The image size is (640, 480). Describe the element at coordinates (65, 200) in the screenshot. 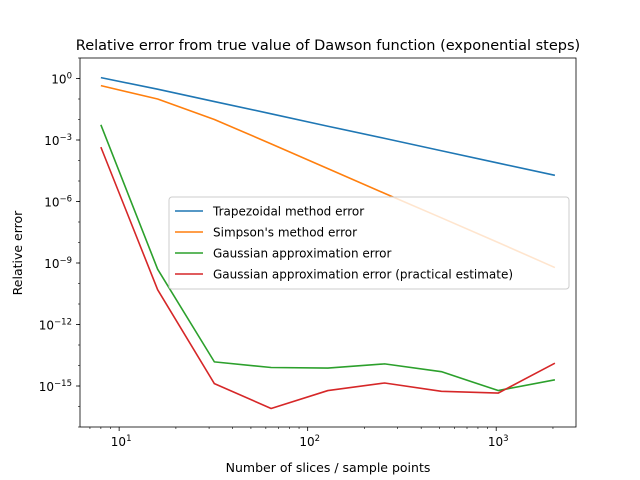

I see `y-tick-label-exp: −6` at that location.